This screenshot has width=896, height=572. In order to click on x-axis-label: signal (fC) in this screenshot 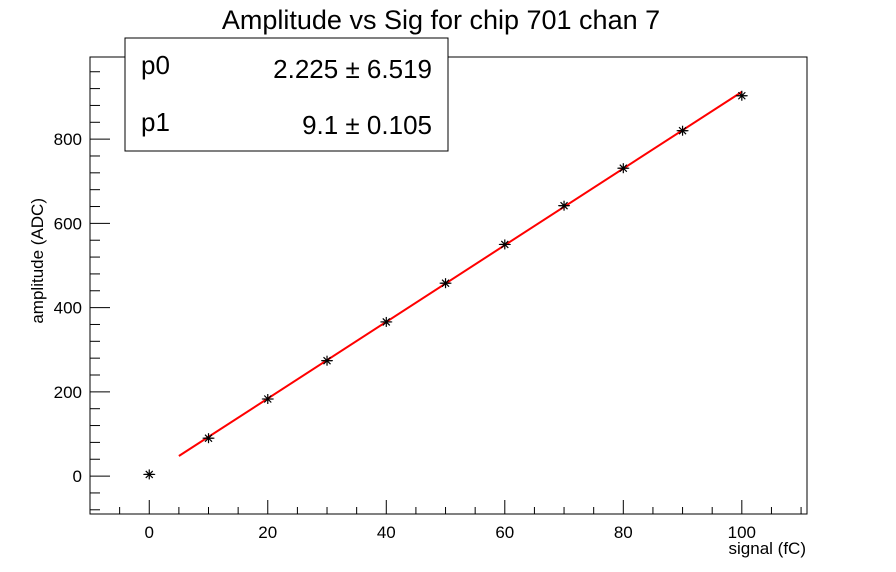, I will do `click(767, 548)`.